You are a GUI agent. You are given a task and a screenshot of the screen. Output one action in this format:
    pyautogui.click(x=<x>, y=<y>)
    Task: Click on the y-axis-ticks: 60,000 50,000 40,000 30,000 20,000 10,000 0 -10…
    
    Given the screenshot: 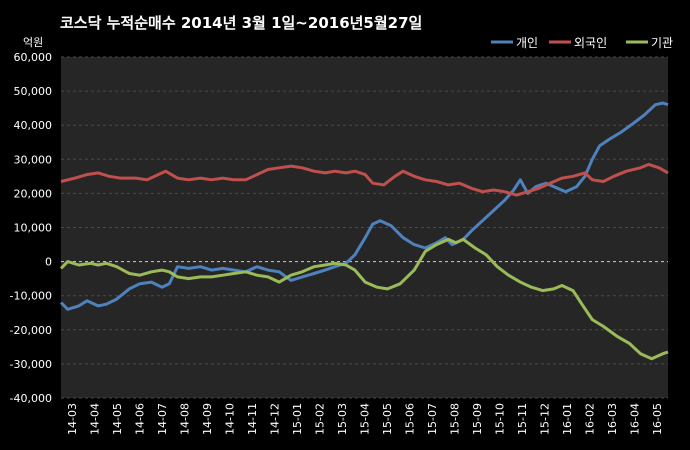 What is the action you would take?
    pyautogui.click(x=31, y=228)
    